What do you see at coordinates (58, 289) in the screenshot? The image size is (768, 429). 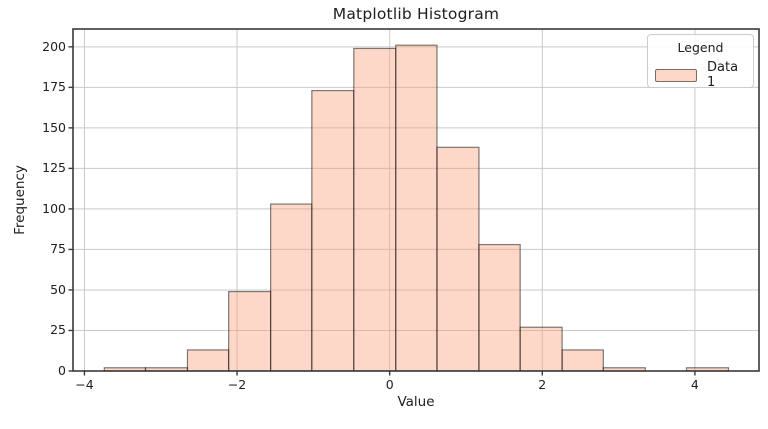 I see `y-tick-label: 50` at bounding box center [58, 289].